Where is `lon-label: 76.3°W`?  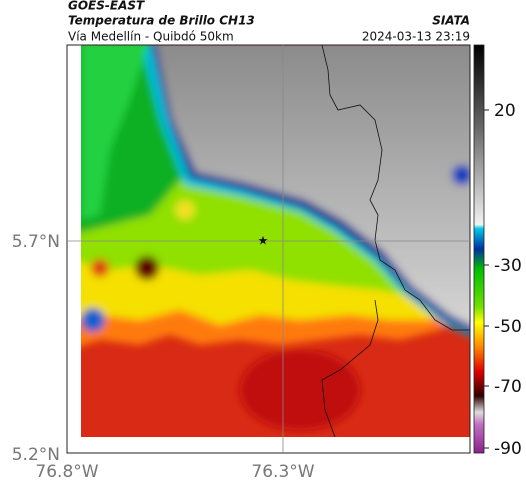
lon-label: 76.3°W is located at coordinates (282, 472).